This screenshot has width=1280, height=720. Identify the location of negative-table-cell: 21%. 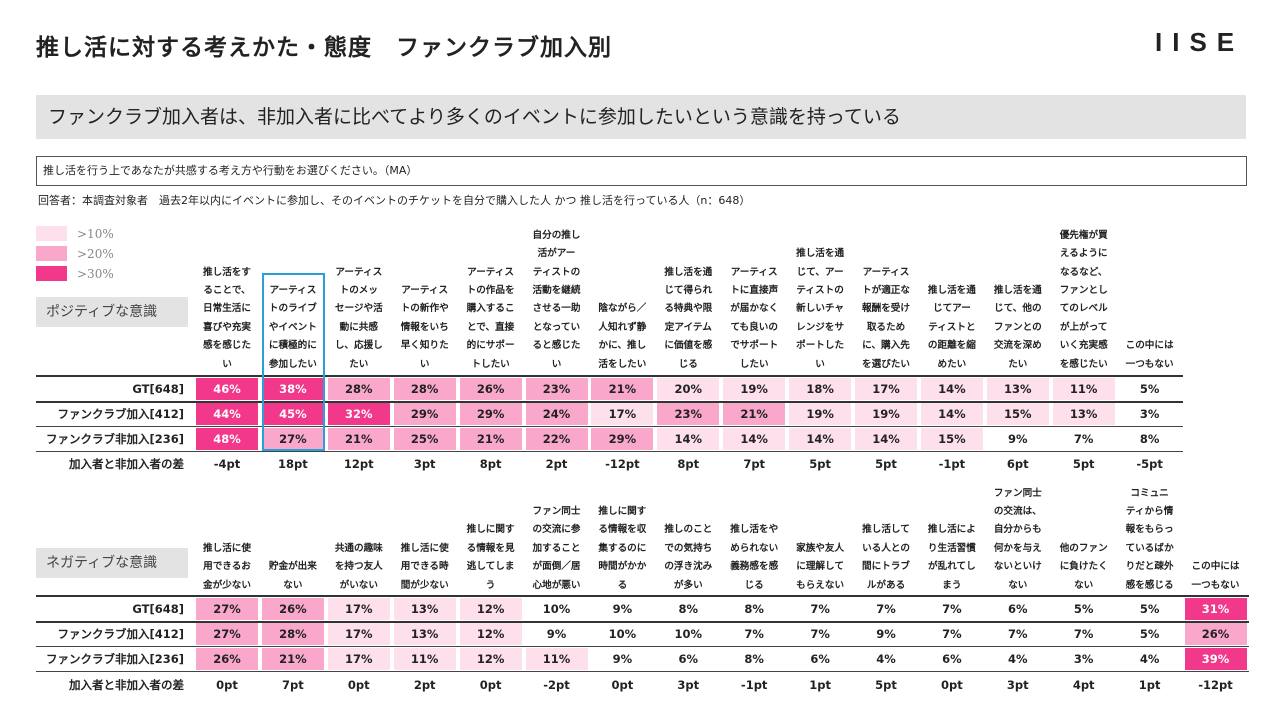
(292, 659).